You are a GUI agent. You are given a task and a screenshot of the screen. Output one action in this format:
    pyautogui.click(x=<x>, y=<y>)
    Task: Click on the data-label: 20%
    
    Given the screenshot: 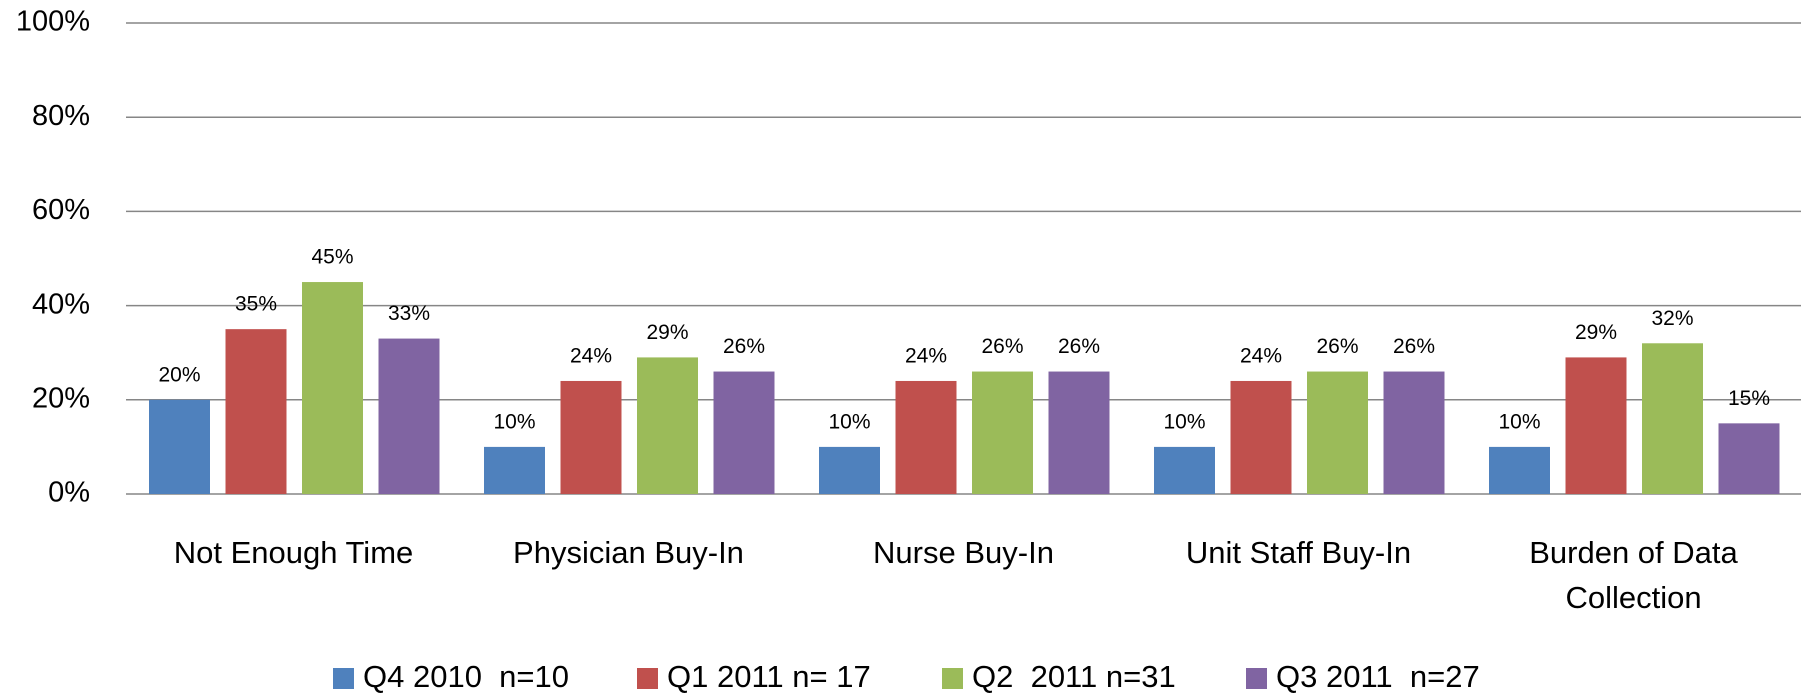 What is the action you would take?
    pyautogui.click(x=179, y=374)
    